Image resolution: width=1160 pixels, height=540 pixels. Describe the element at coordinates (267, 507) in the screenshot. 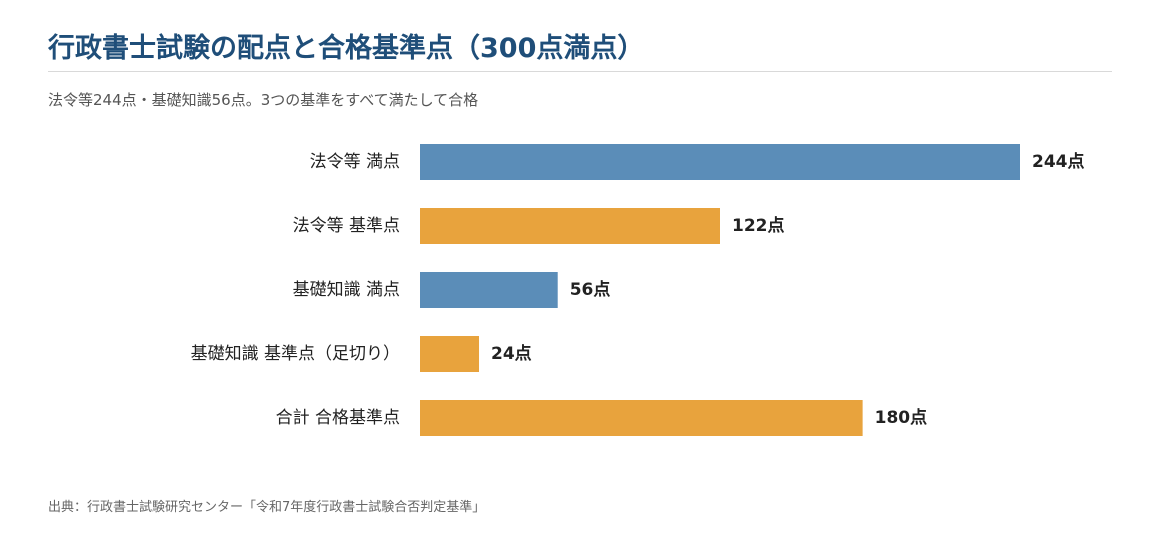

I see `source-note: 出典：行政書士試験研究センター「令和7年度行政書士試験合否判定基準」` at that location.